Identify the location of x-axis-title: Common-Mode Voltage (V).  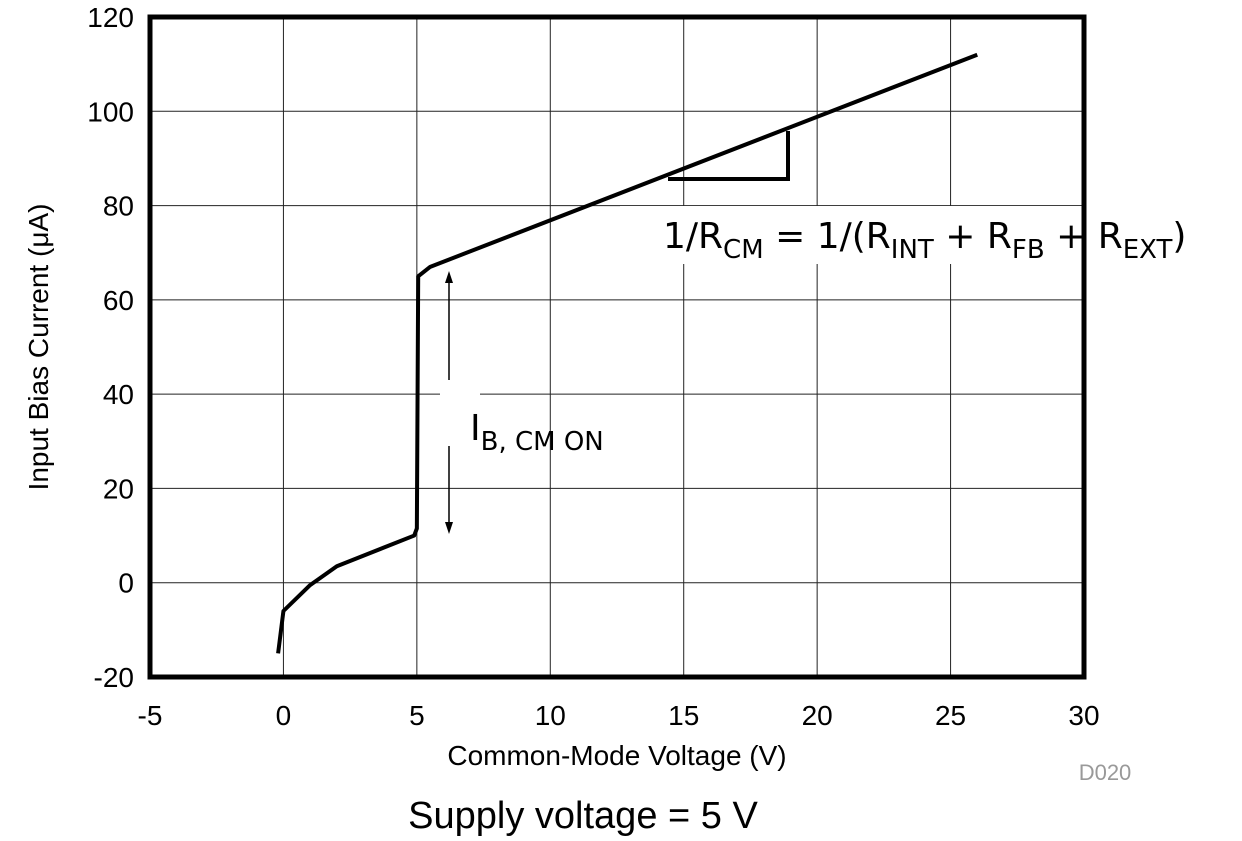
(616, 755).